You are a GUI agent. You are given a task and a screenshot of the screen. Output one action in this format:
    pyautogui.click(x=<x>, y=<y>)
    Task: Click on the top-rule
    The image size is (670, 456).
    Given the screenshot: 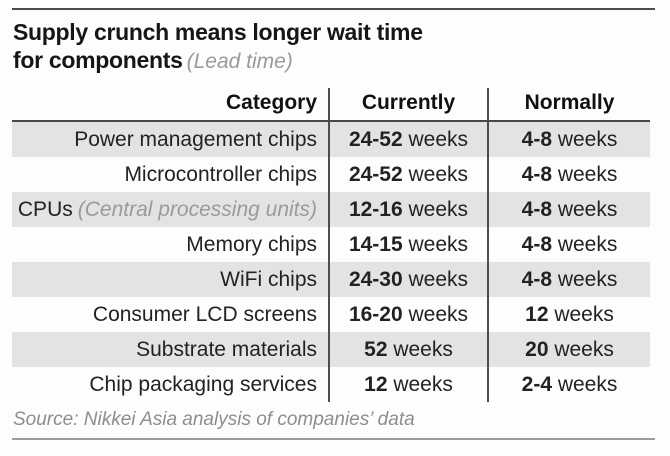 What is the action you would take?
    pyautogui.click(x=333, y=9)
    